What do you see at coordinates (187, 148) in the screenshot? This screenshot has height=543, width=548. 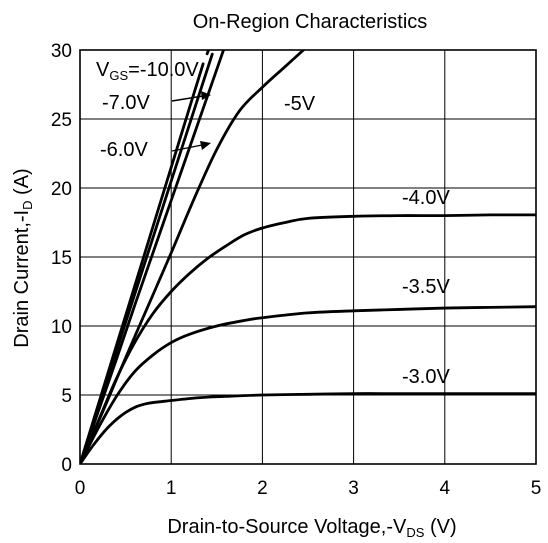 I see `arrow-6v` at bounding box center [187, 148].